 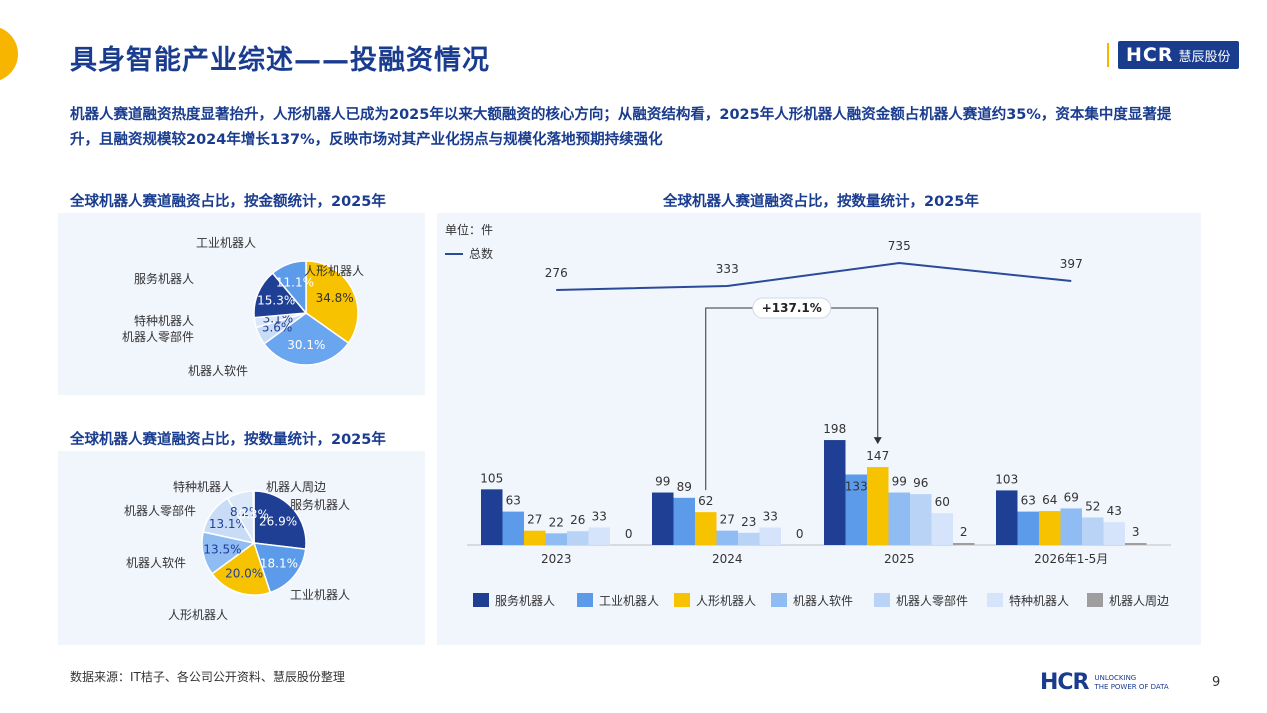 I want to click on bar-value-label: 64, so click(x=1049, y=500).